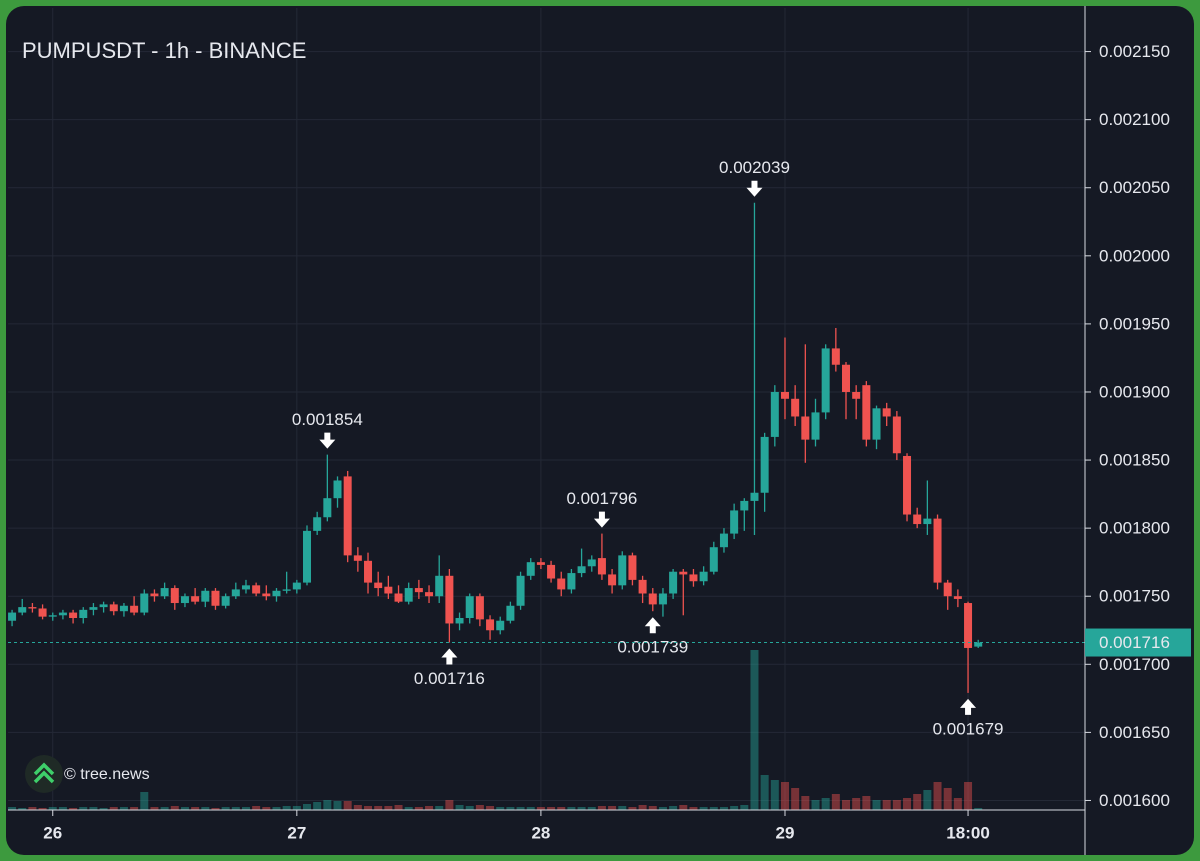  I want to click on last-price-tag, so click(1138, 642).